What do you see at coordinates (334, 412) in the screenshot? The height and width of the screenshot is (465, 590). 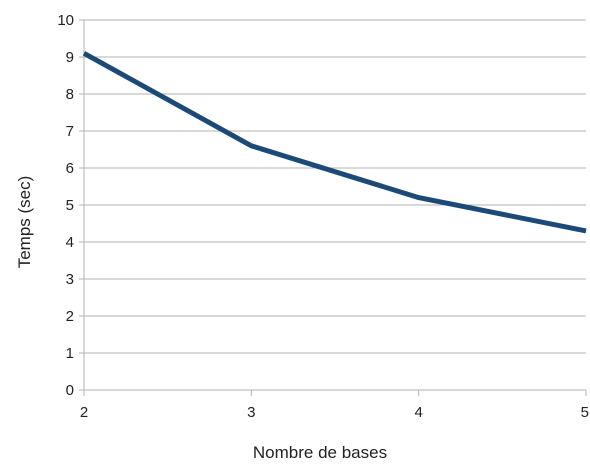 I see `x-axis-tick-labels: 2 3 4 5` at bounding box center [334, 412].